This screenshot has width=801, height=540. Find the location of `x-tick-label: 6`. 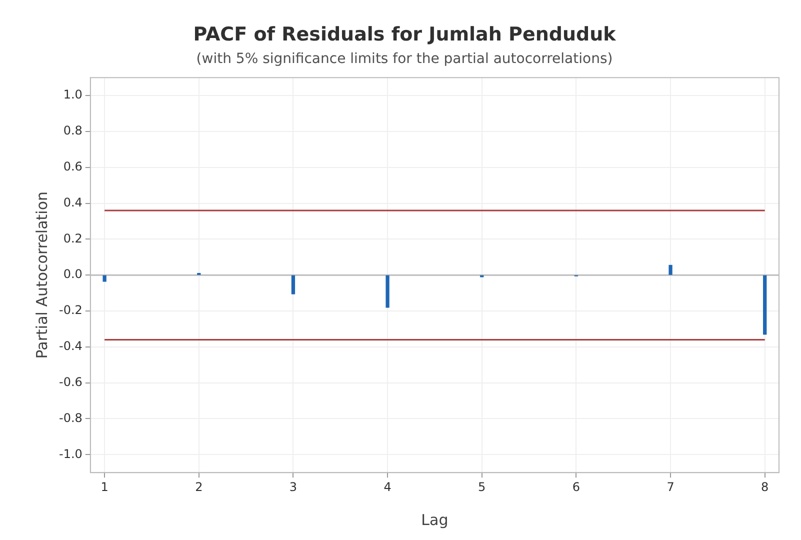

x-tick-label: 6 is located at coordinates (576, 487).